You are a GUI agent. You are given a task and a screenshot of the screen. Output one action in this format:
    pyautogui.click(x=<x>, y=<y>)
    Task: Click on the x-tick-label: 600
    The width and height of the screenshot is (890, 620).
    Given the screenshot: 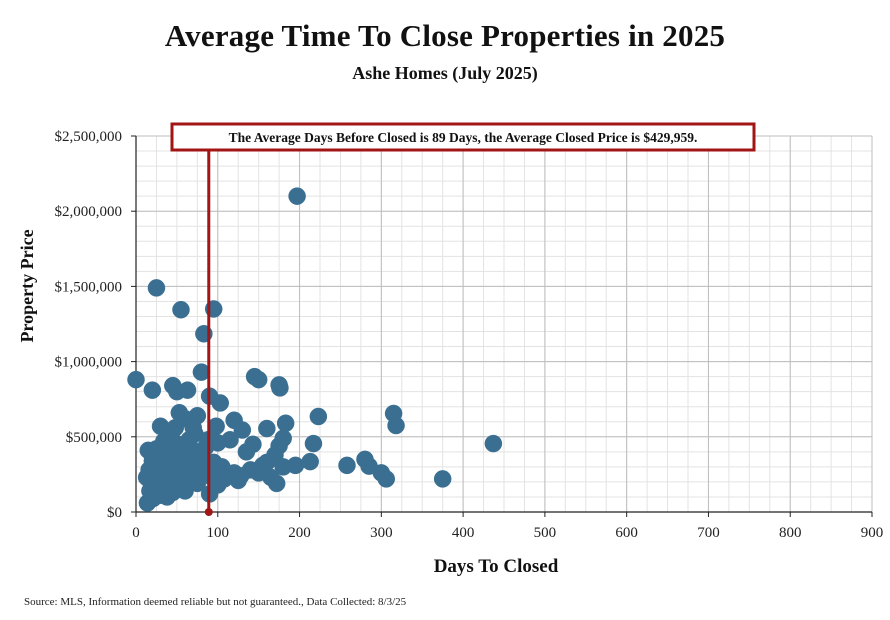 What is the action you would take?
    pyautogui.click(x=626, y=533)
    